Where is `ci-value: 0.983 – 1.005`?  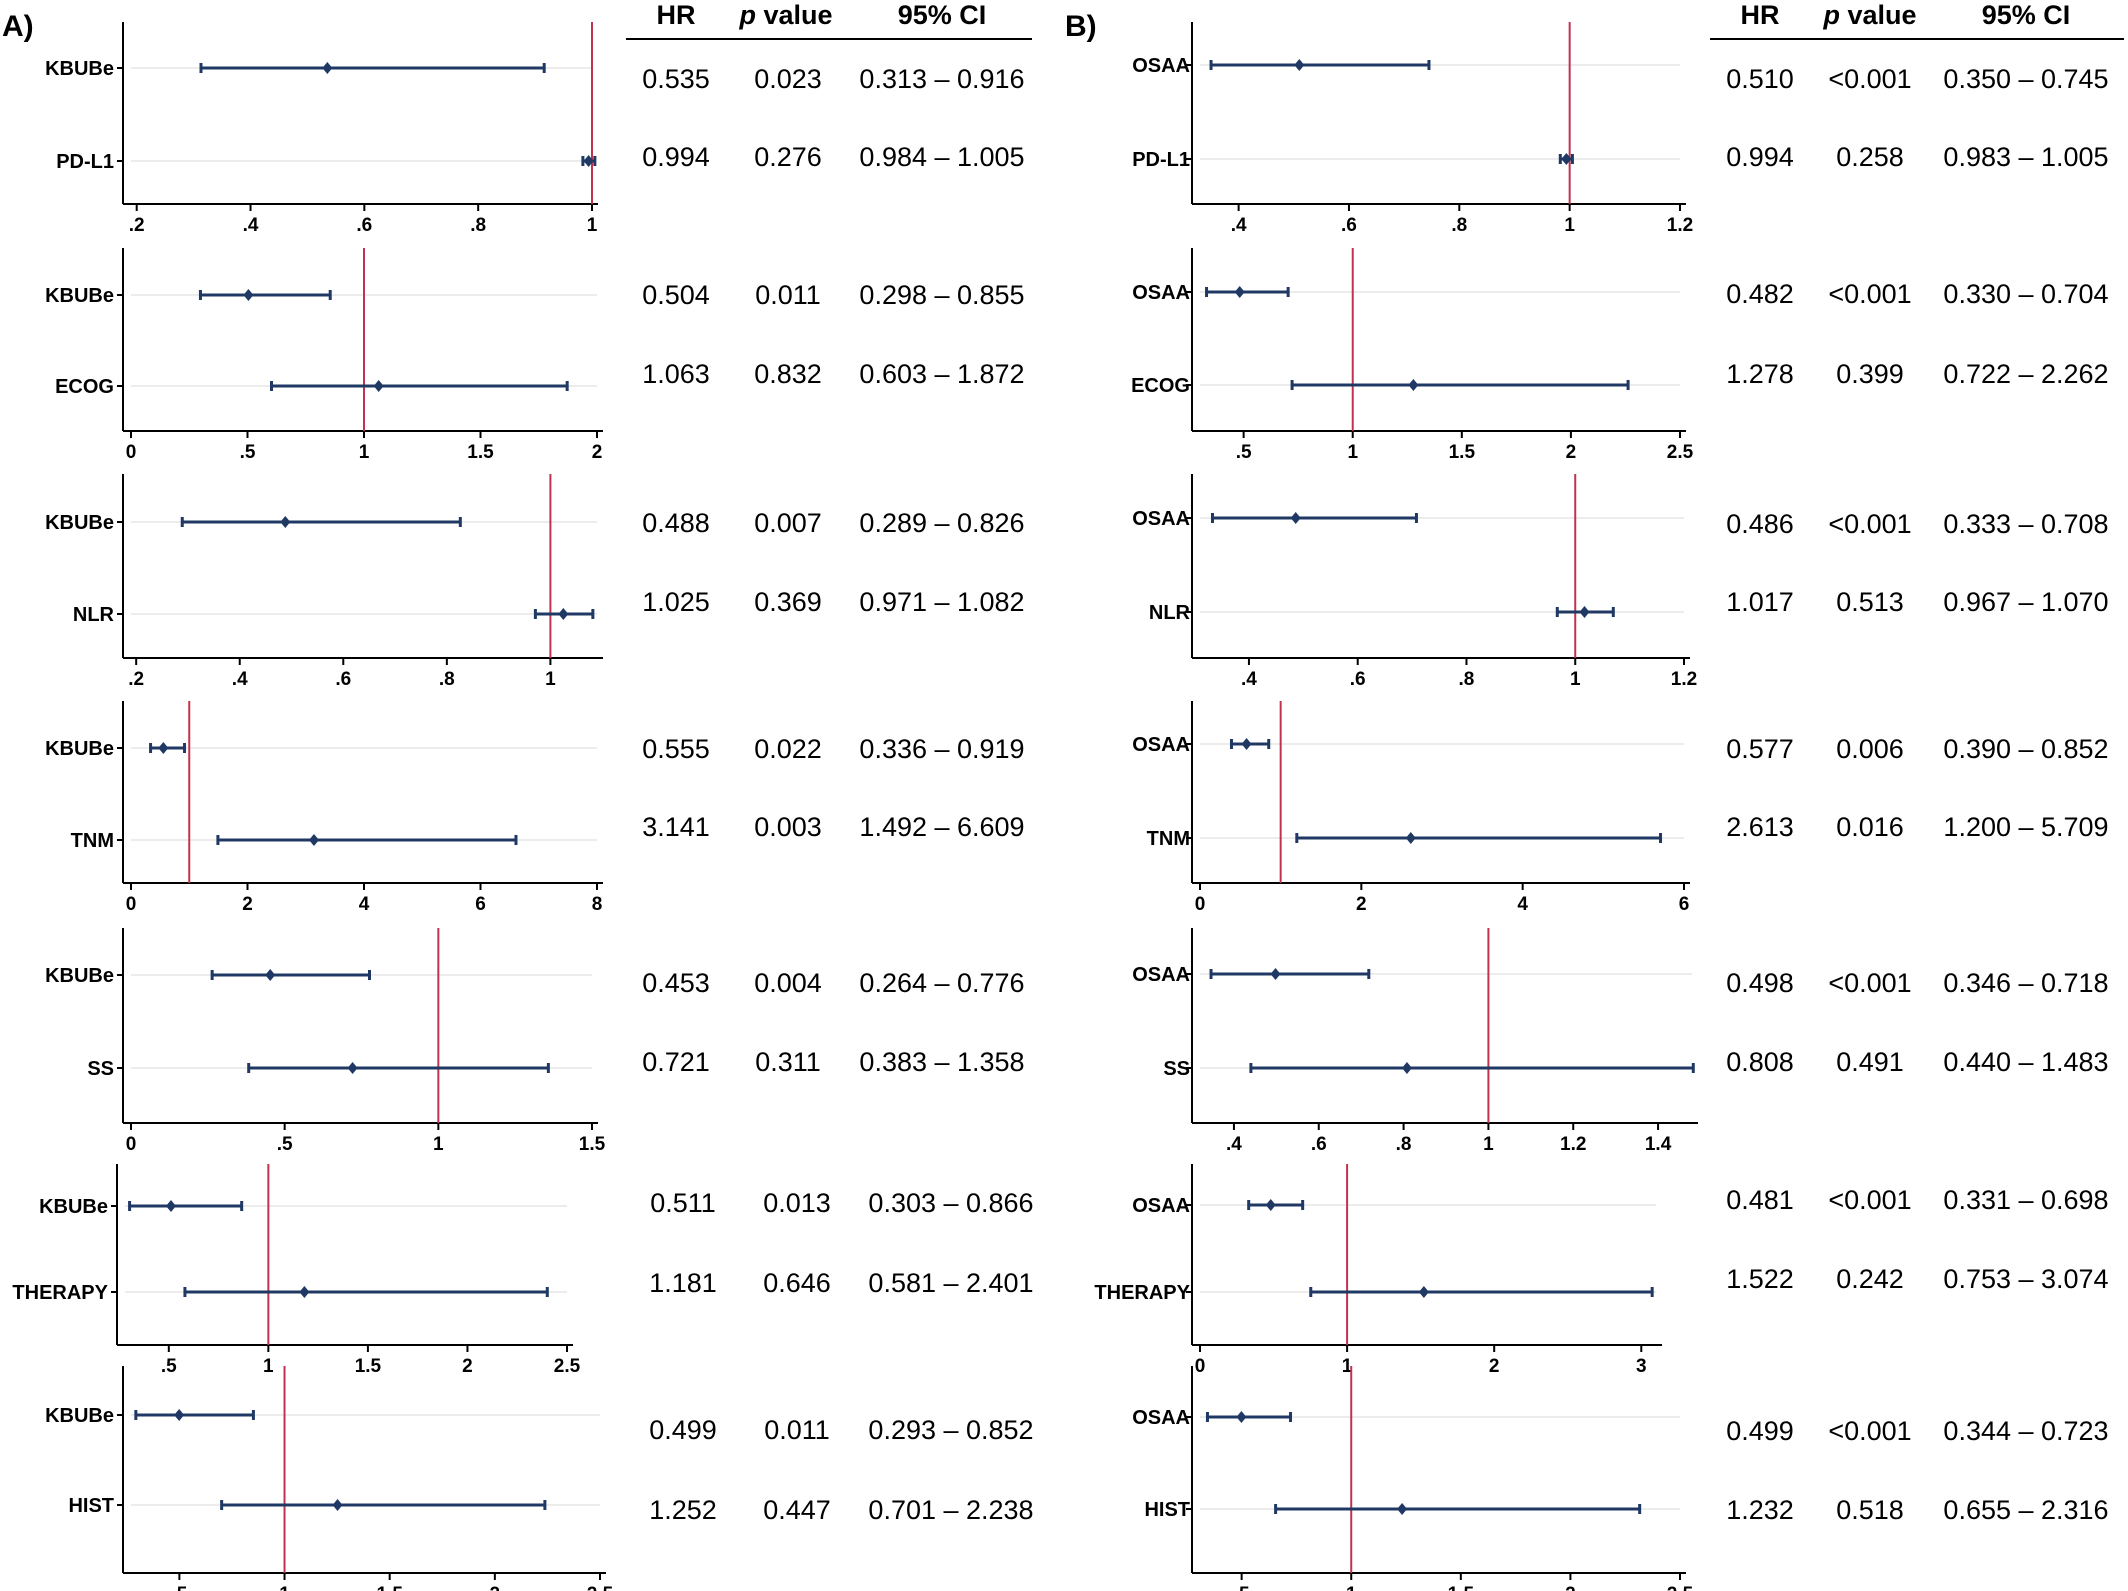
ci-value: 0.983 – 1.005 is located at coordinates (2025, 157).